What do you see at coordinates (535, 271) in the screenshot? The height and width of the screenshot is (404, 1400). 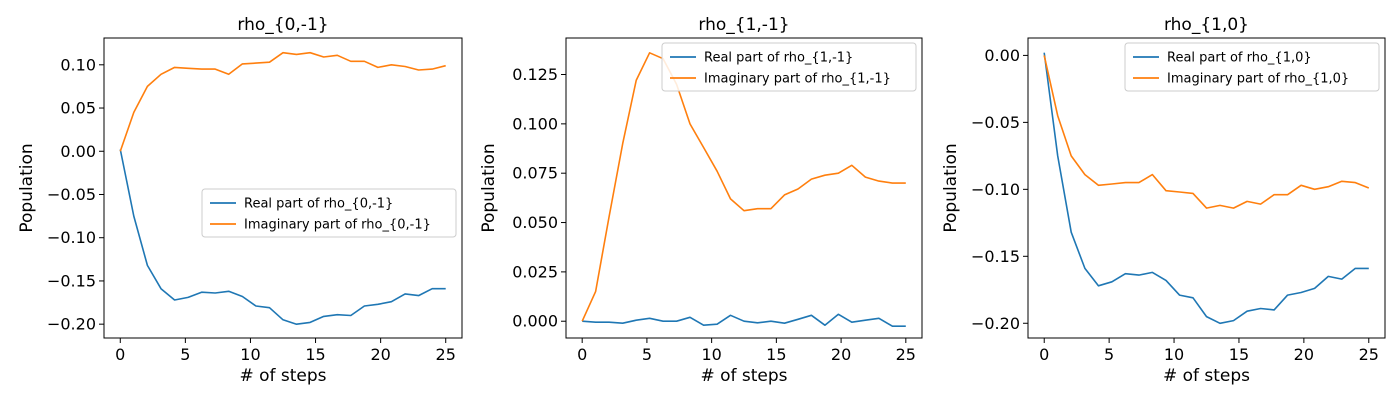 I see `y-tick-label: 0.025` at bounding box center [535, 271].